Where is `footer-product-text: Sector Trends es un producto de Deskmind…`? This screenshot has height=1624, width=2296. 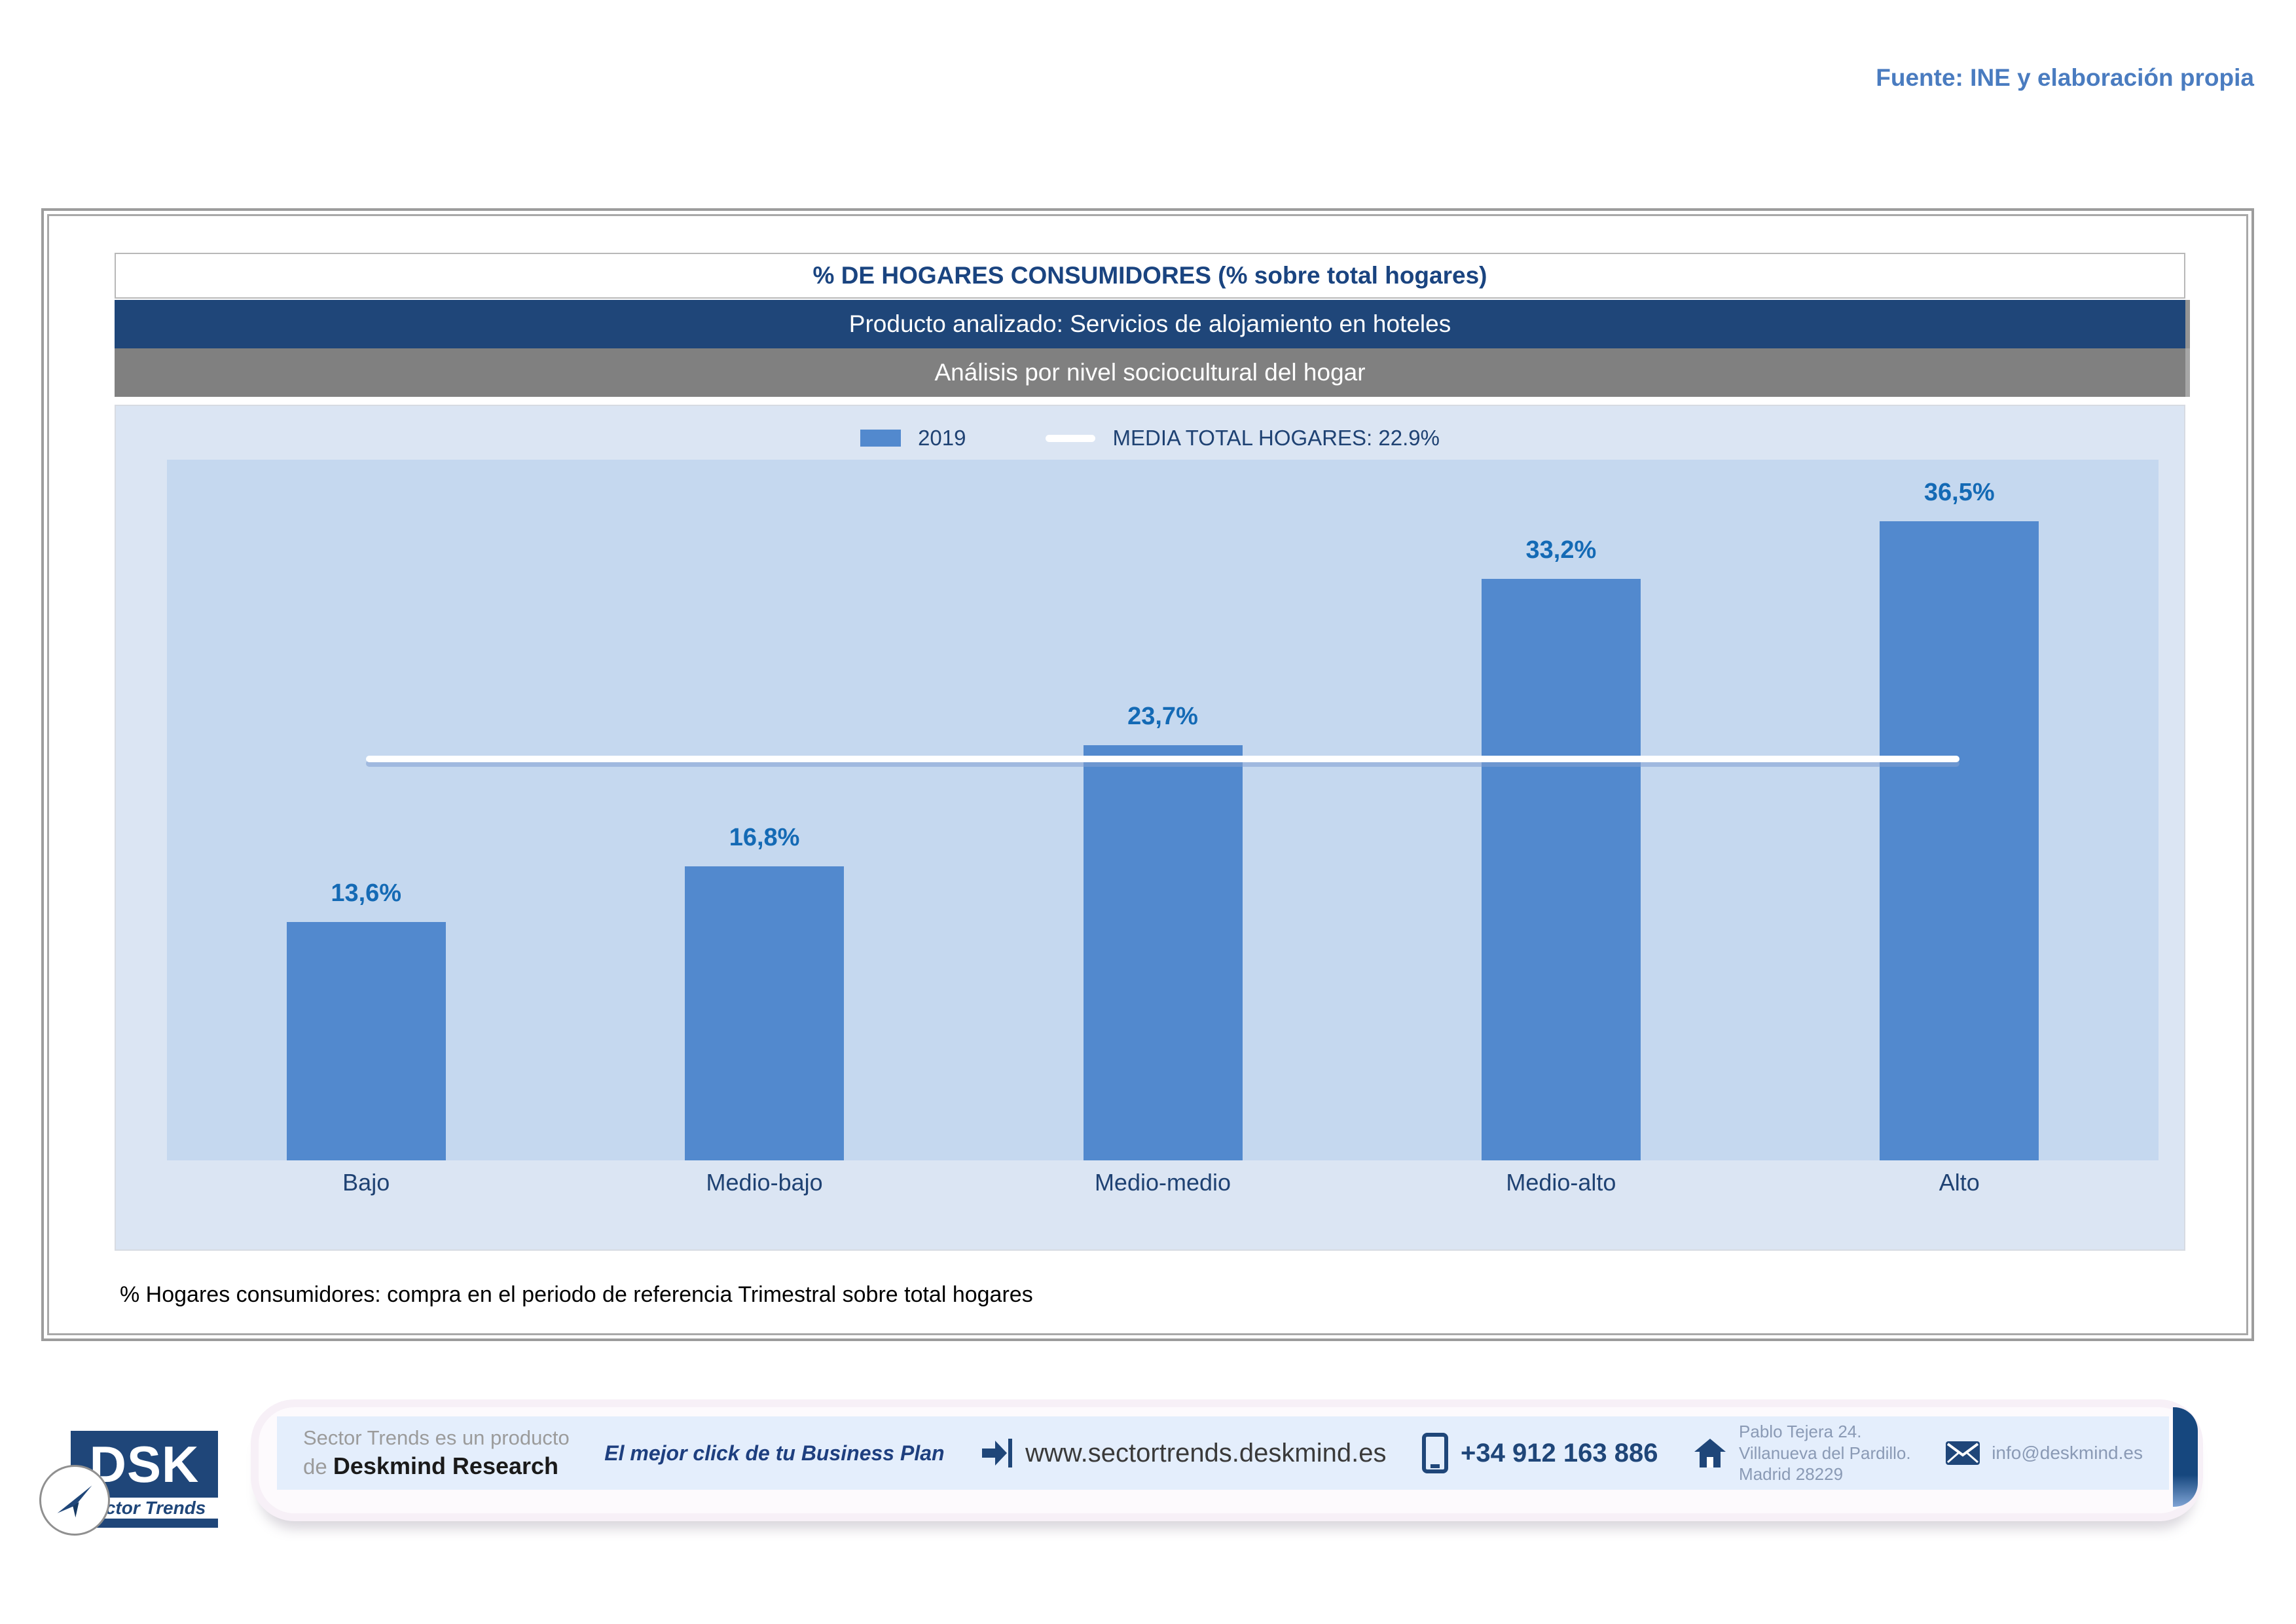
footer-product-text: Sector Trends es un producto de Deskmind… is located at coordinates (436, 1453).